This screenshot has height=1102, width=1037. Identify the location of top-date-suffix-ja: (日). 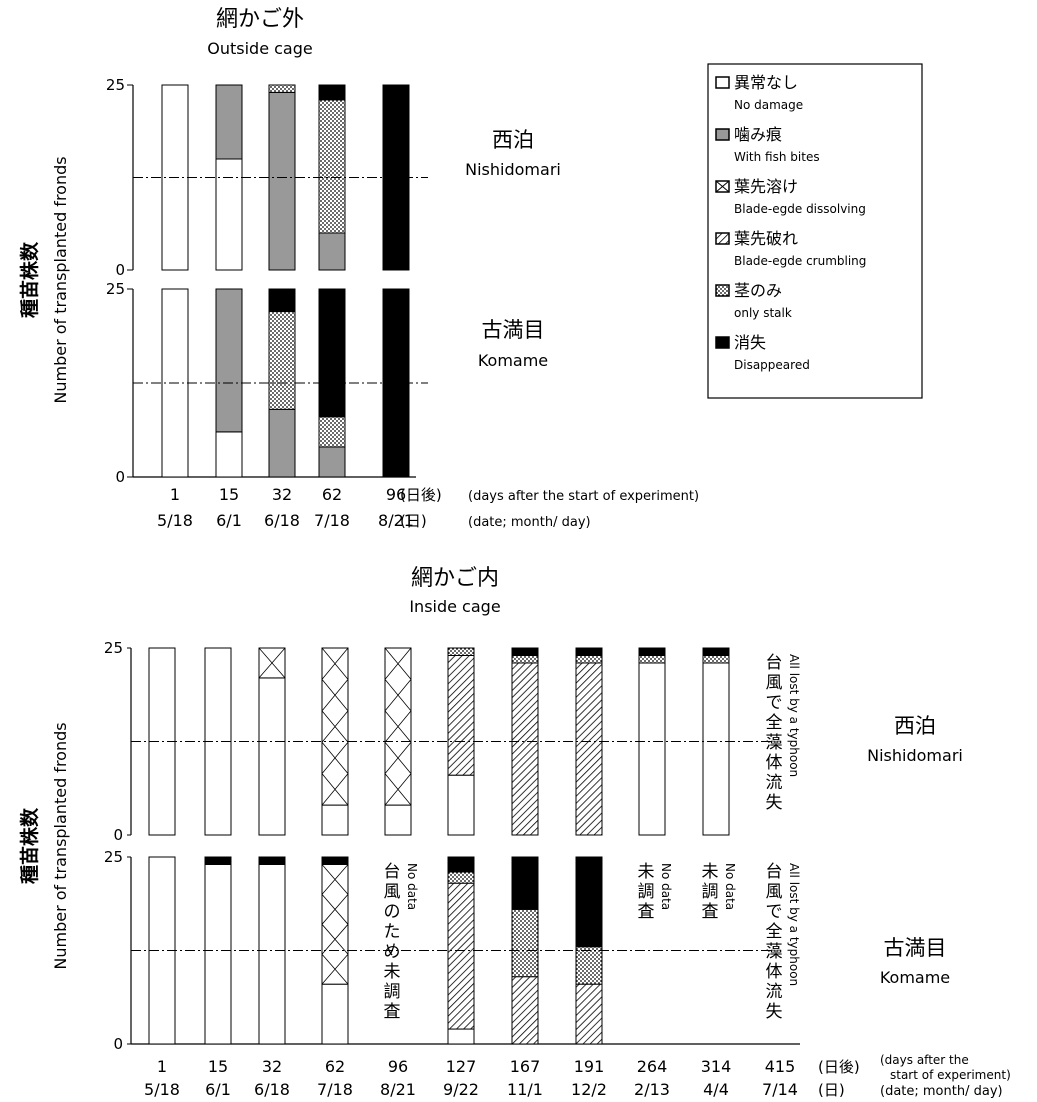
(413, 521).